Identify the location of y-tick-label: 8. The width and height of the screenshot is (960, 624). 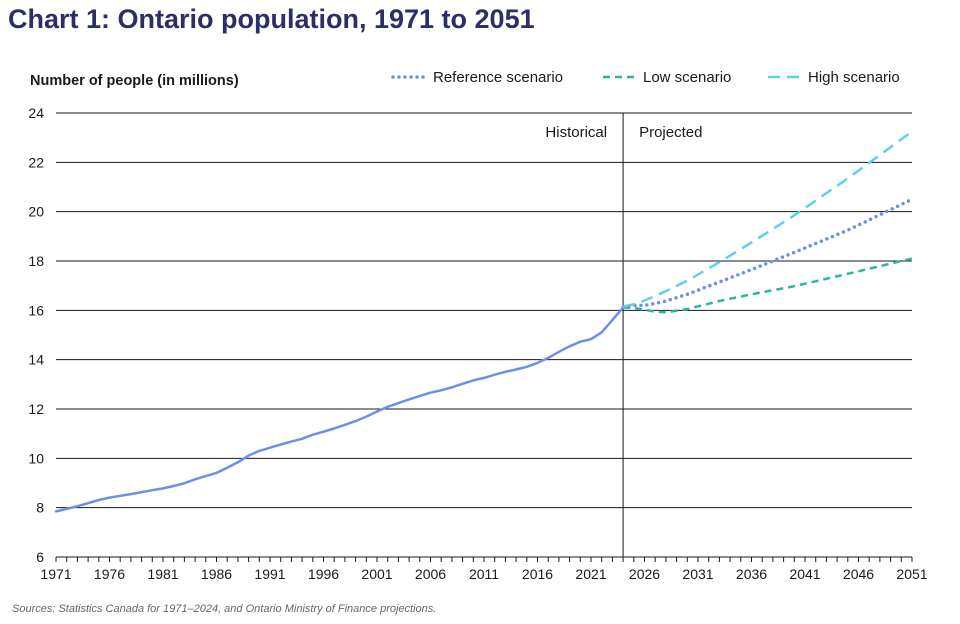
(40, 508).